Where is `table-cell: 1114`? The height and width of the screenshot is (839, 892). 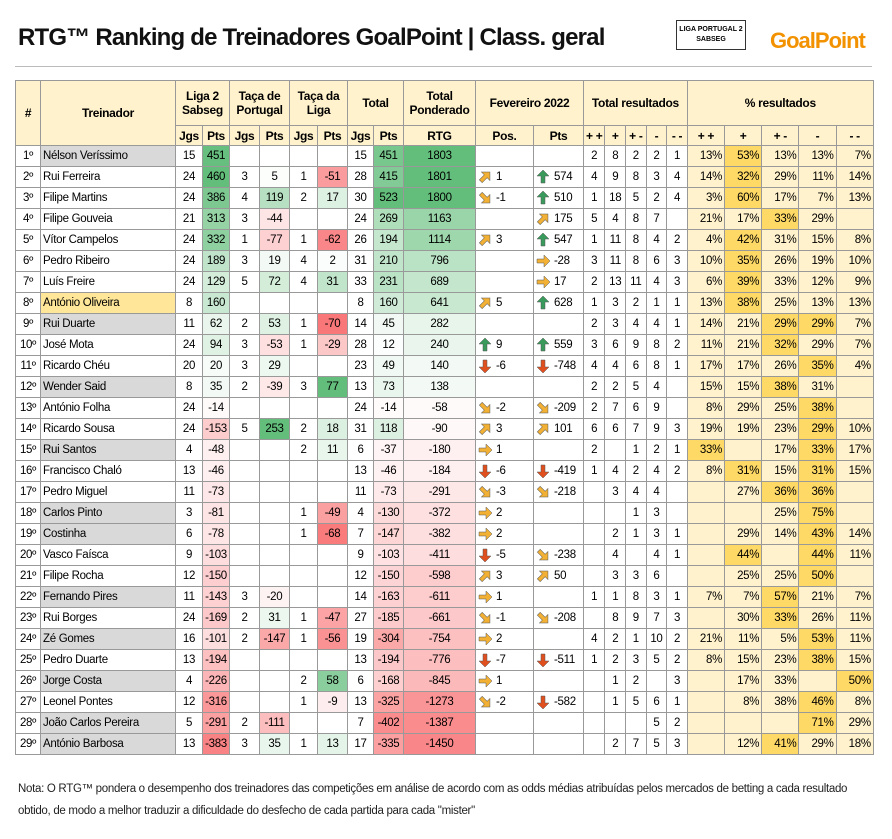 table-cell: 1114 is located at coordinates (439, 240).